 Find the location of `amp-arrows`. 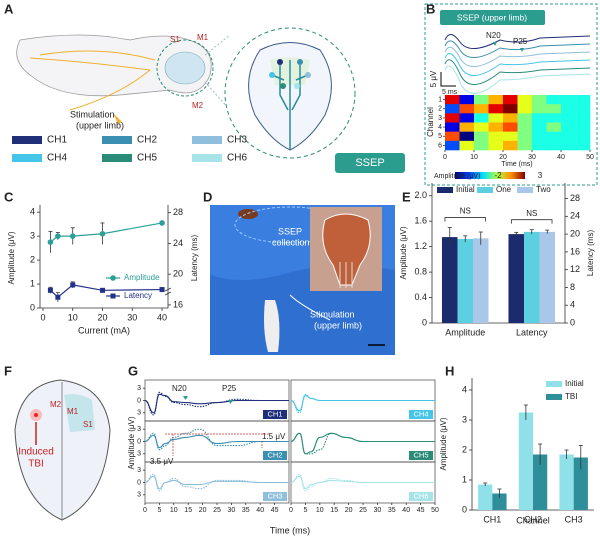

amp-arrows is located at coordinates (217, 444).